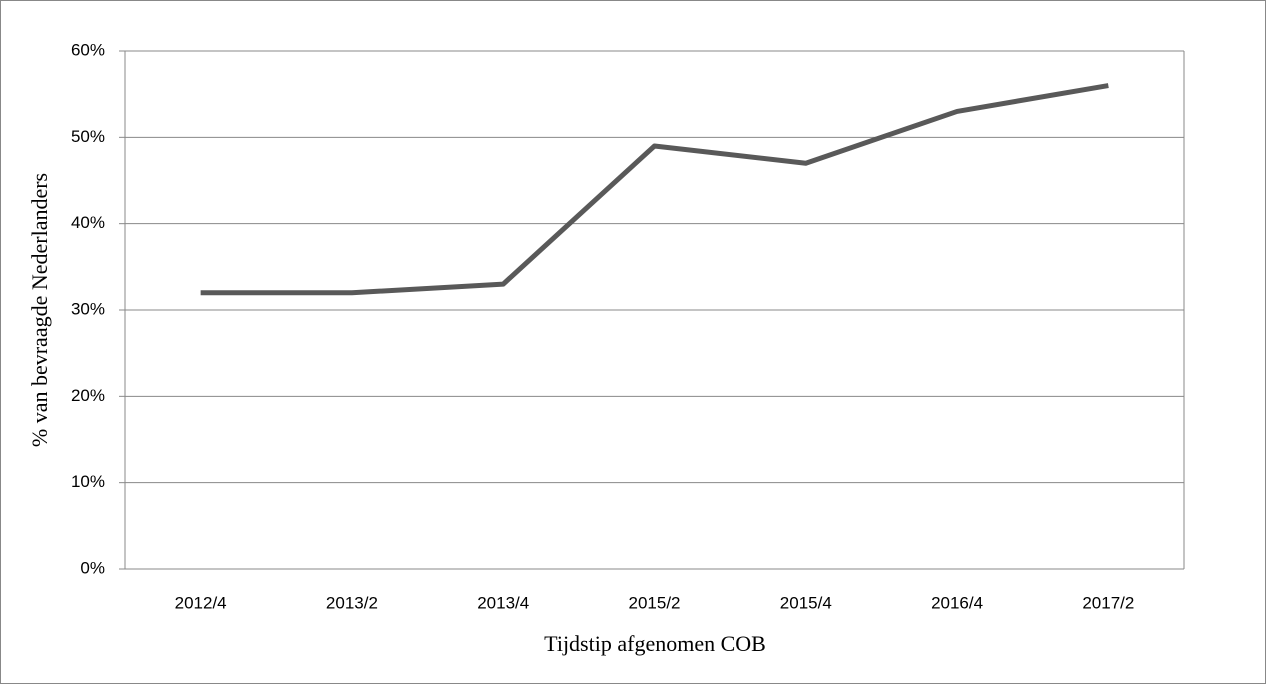  What do you see at coordinates (957, 602) in the screenshot?
I see `x-tick-label: 2016/4` at bounding box center [957, 602].